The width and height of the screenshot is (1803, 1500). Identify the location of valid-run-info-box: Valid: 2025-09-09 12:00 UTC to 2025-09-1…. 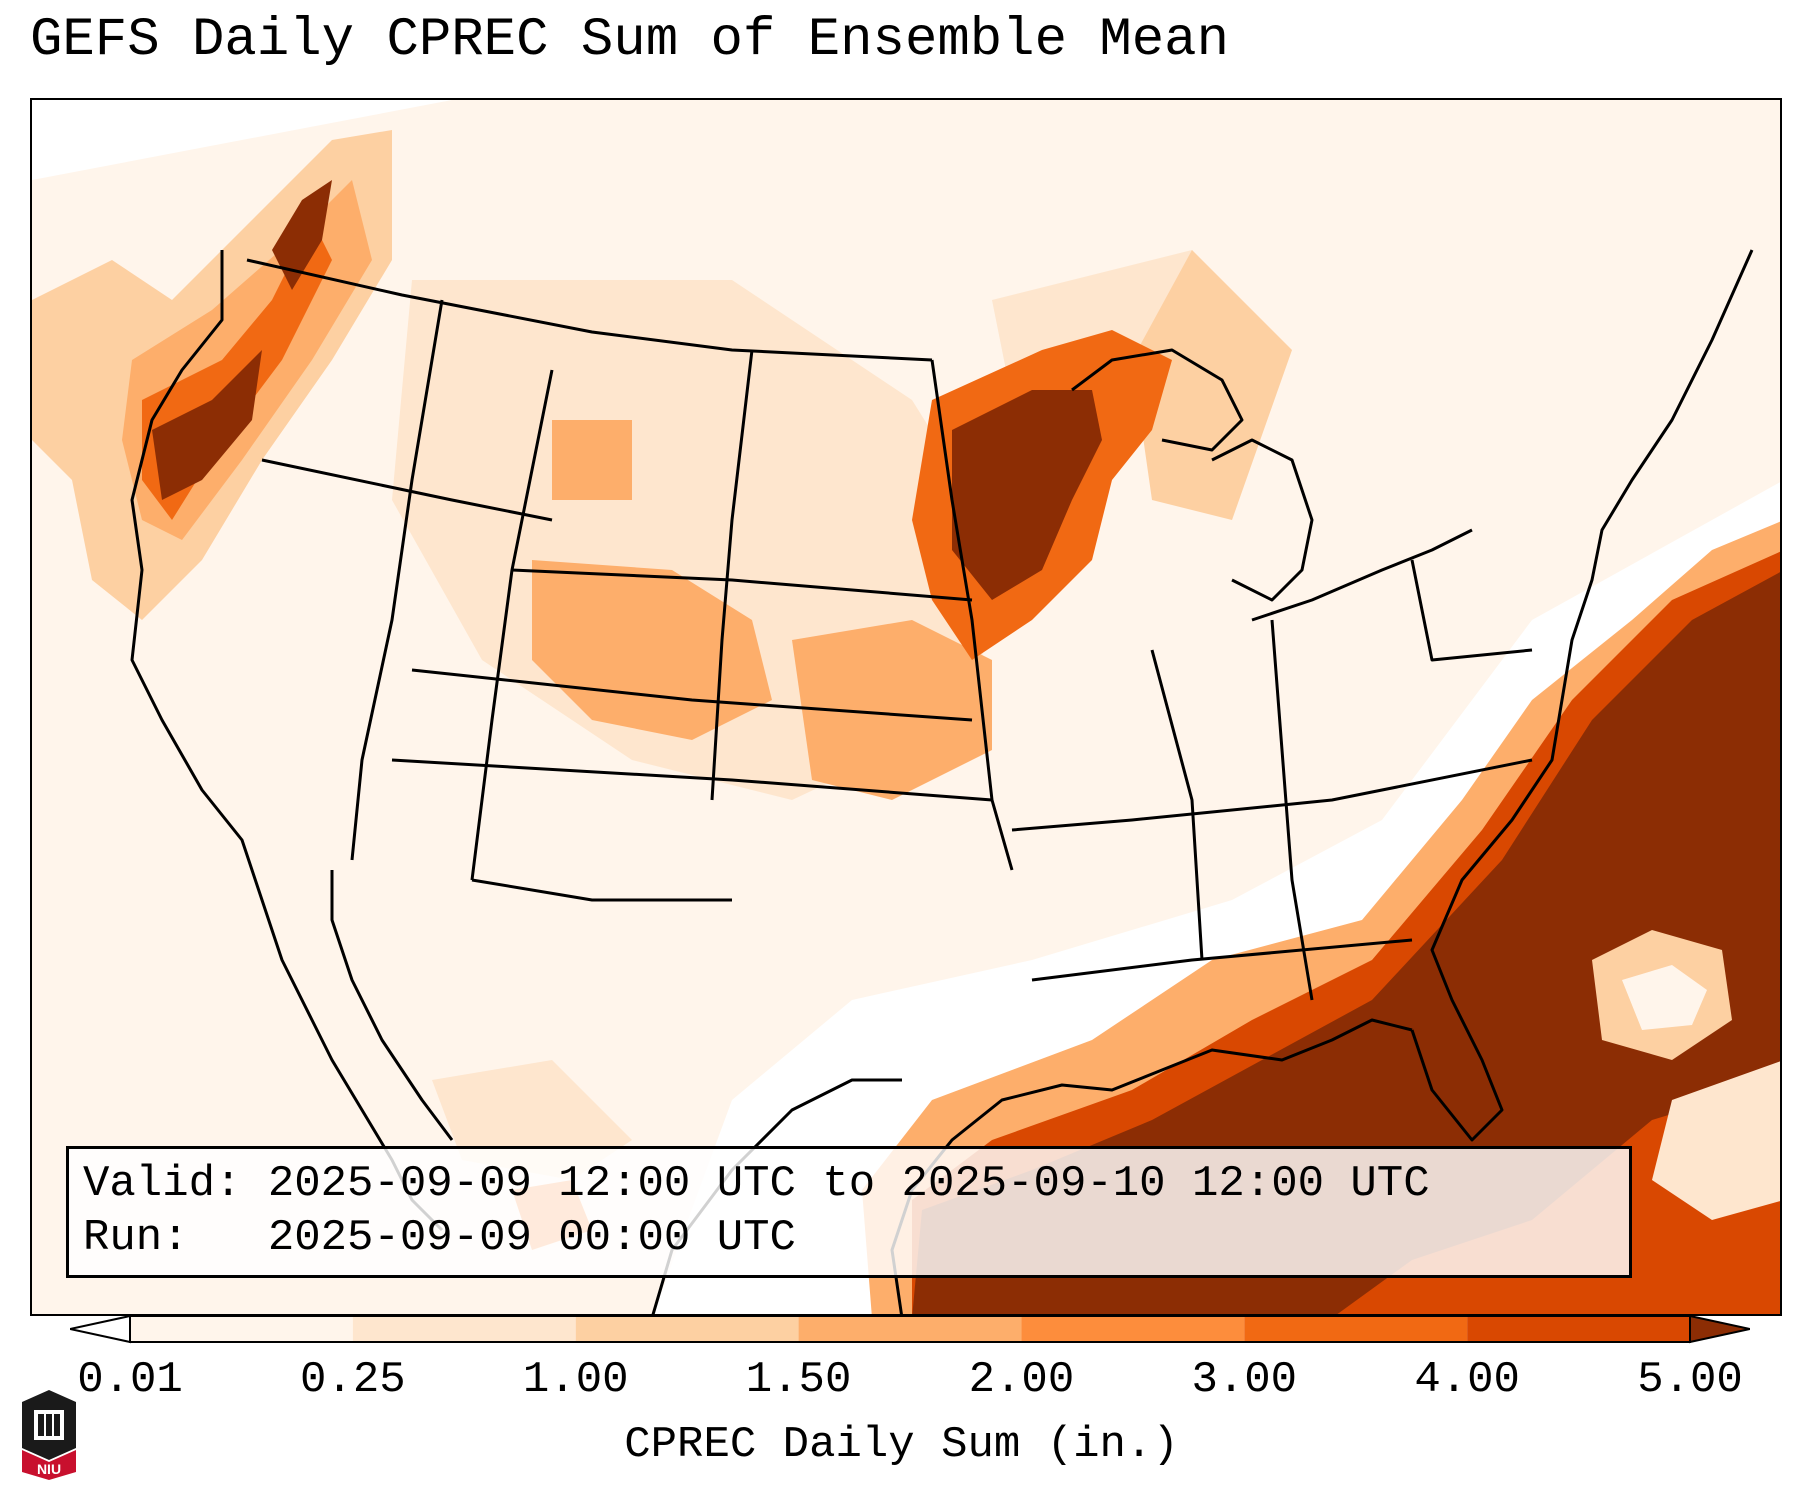
(849, 1212).